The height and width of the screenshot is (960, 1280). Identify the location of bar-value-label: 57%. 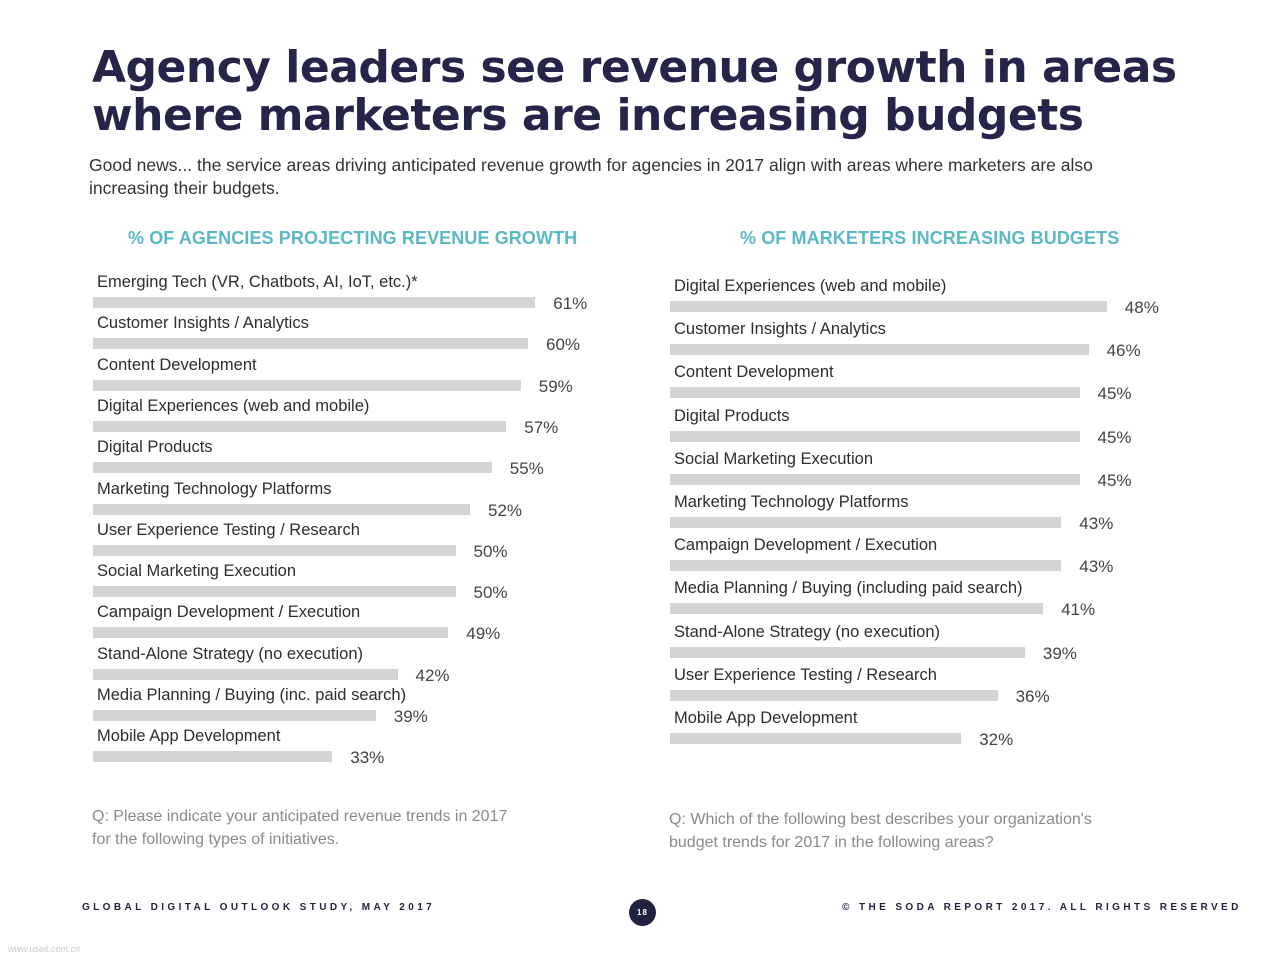
(541, 427).